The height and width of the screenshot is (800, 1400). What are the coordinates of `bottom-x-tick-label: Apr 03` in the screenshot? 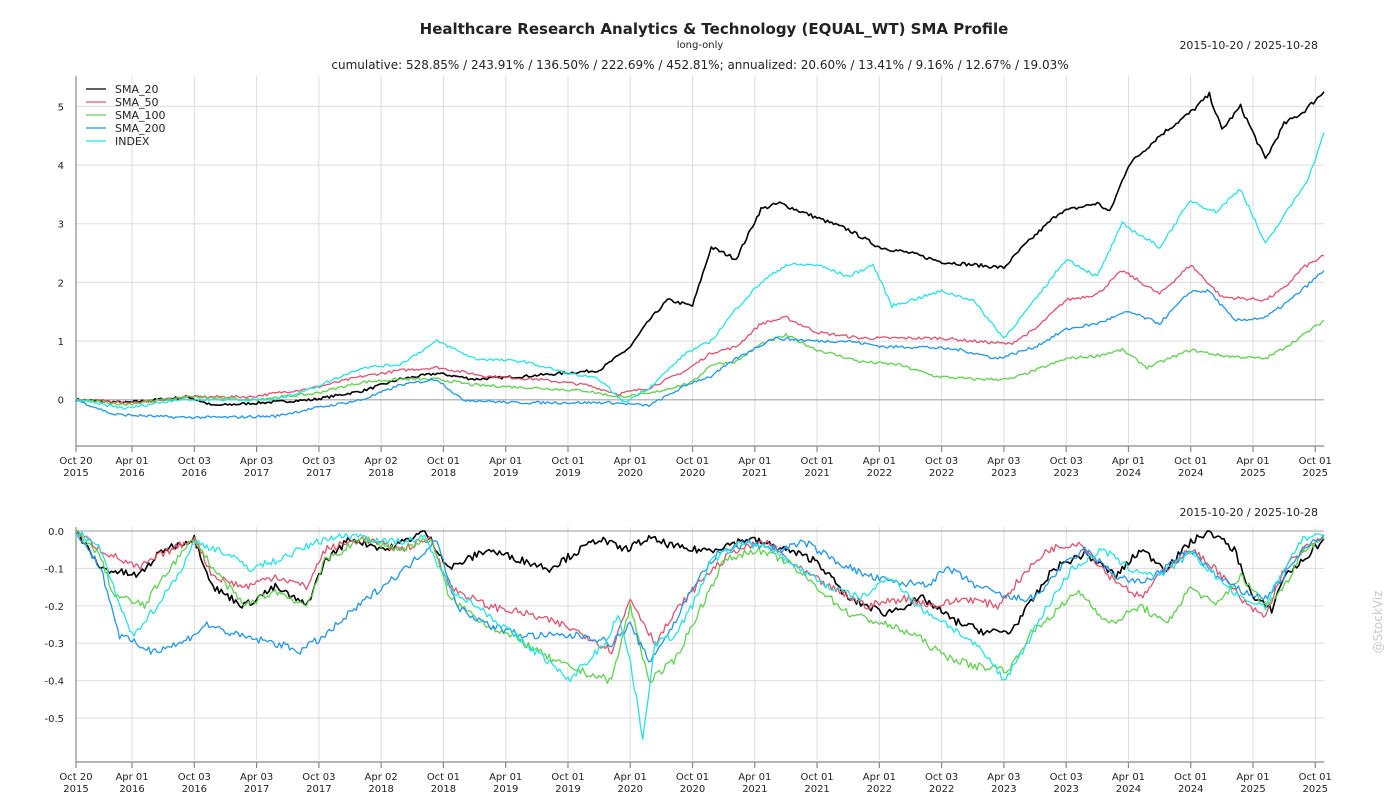 It's located at (1003, 777).